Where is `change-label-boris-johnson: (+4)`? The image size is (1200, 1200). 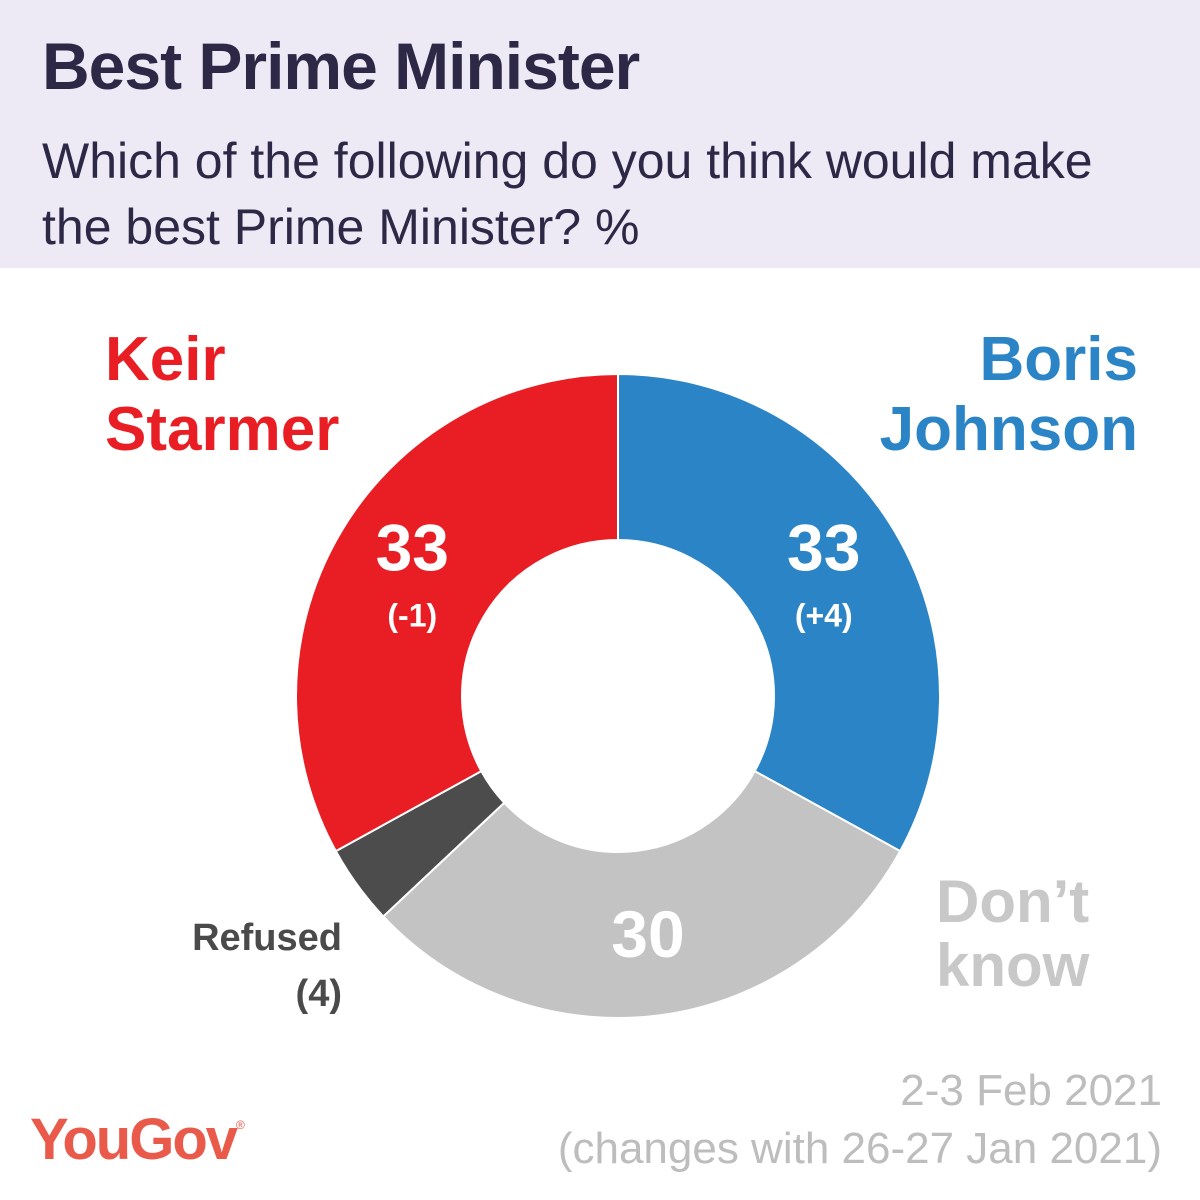 change-label-boris-johnson: (+4) is located at coordinates (824, 615).